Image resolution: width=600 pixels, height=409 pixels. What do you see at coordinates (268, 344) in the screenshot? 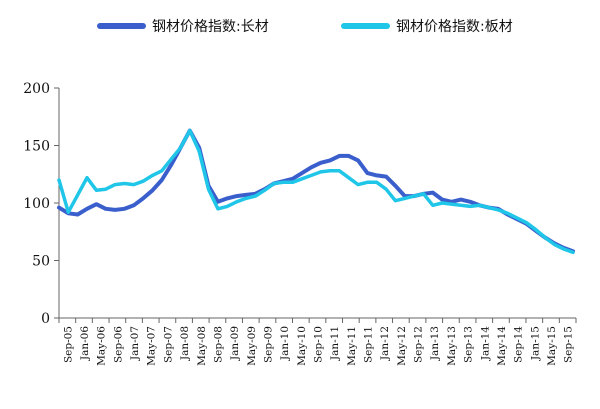
I see `x-tick-label: Sep-09` at bounding box center [268, 344].